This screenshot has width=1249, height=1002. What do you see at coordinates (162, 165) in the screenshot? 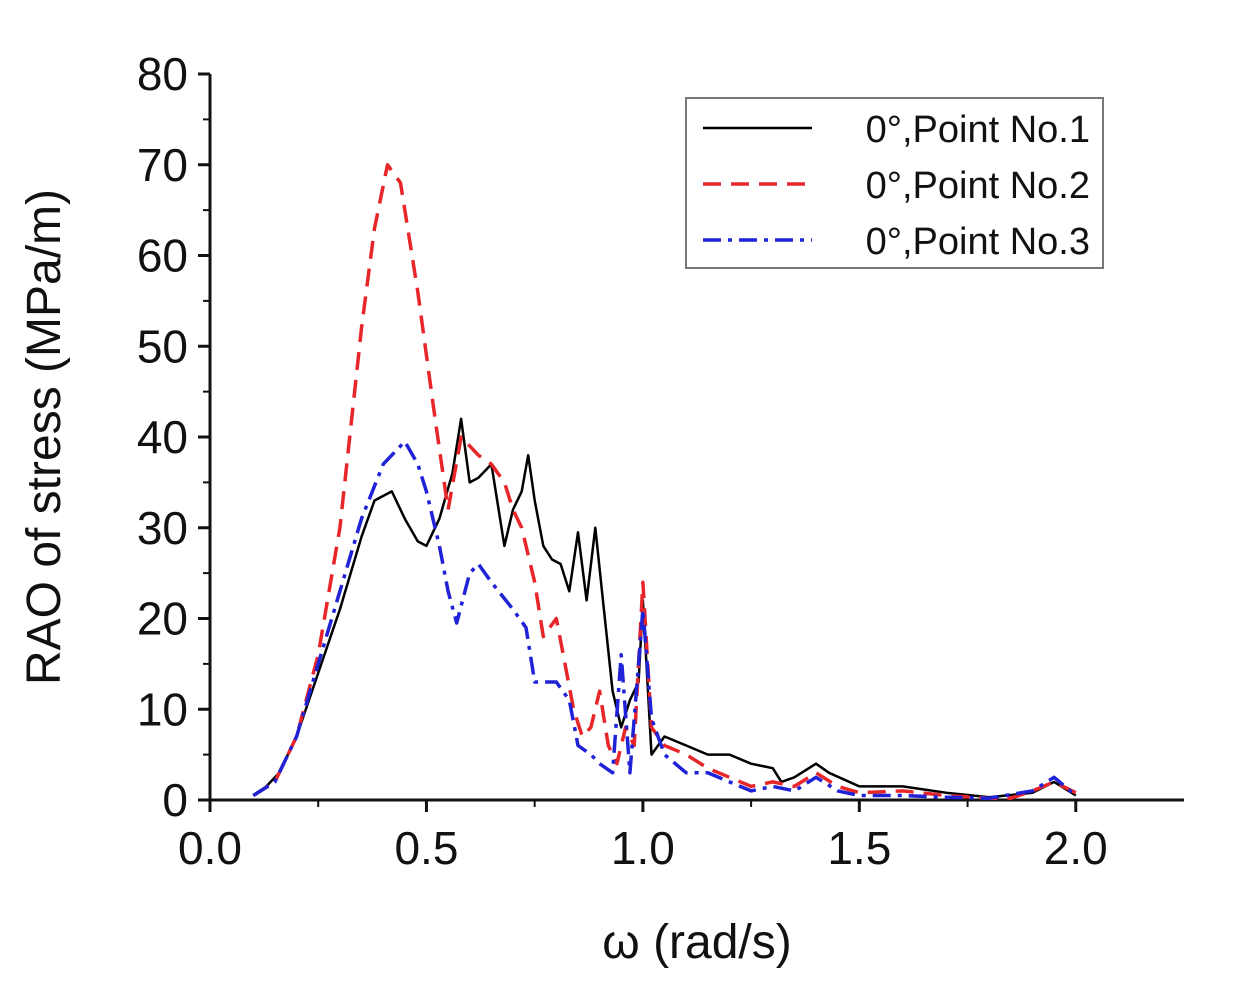
I see `y-tick-label: 70` at bounding box center [162, 165].